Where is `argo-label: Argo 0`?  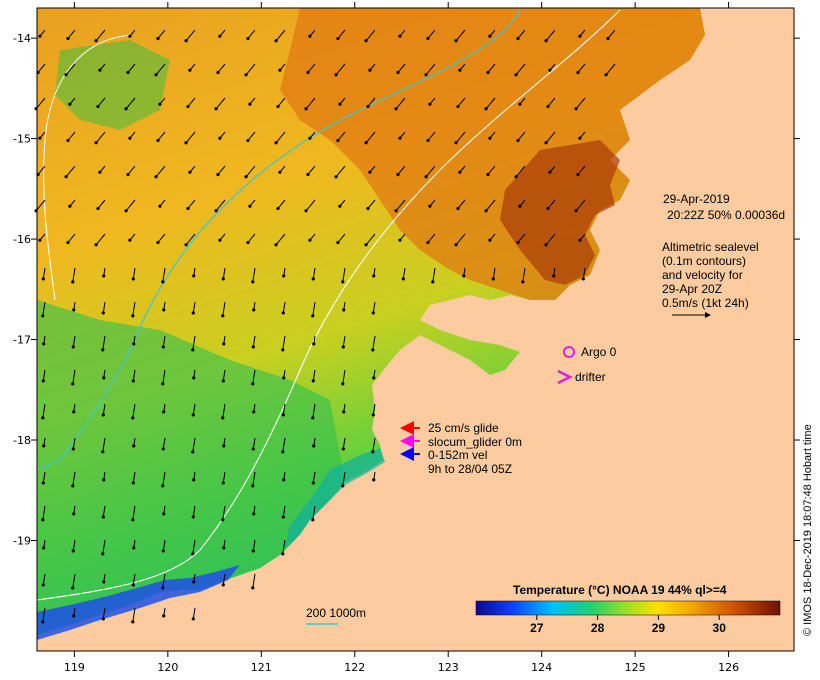 argo-label: Argo 0 is located at coordinates (599, 352).